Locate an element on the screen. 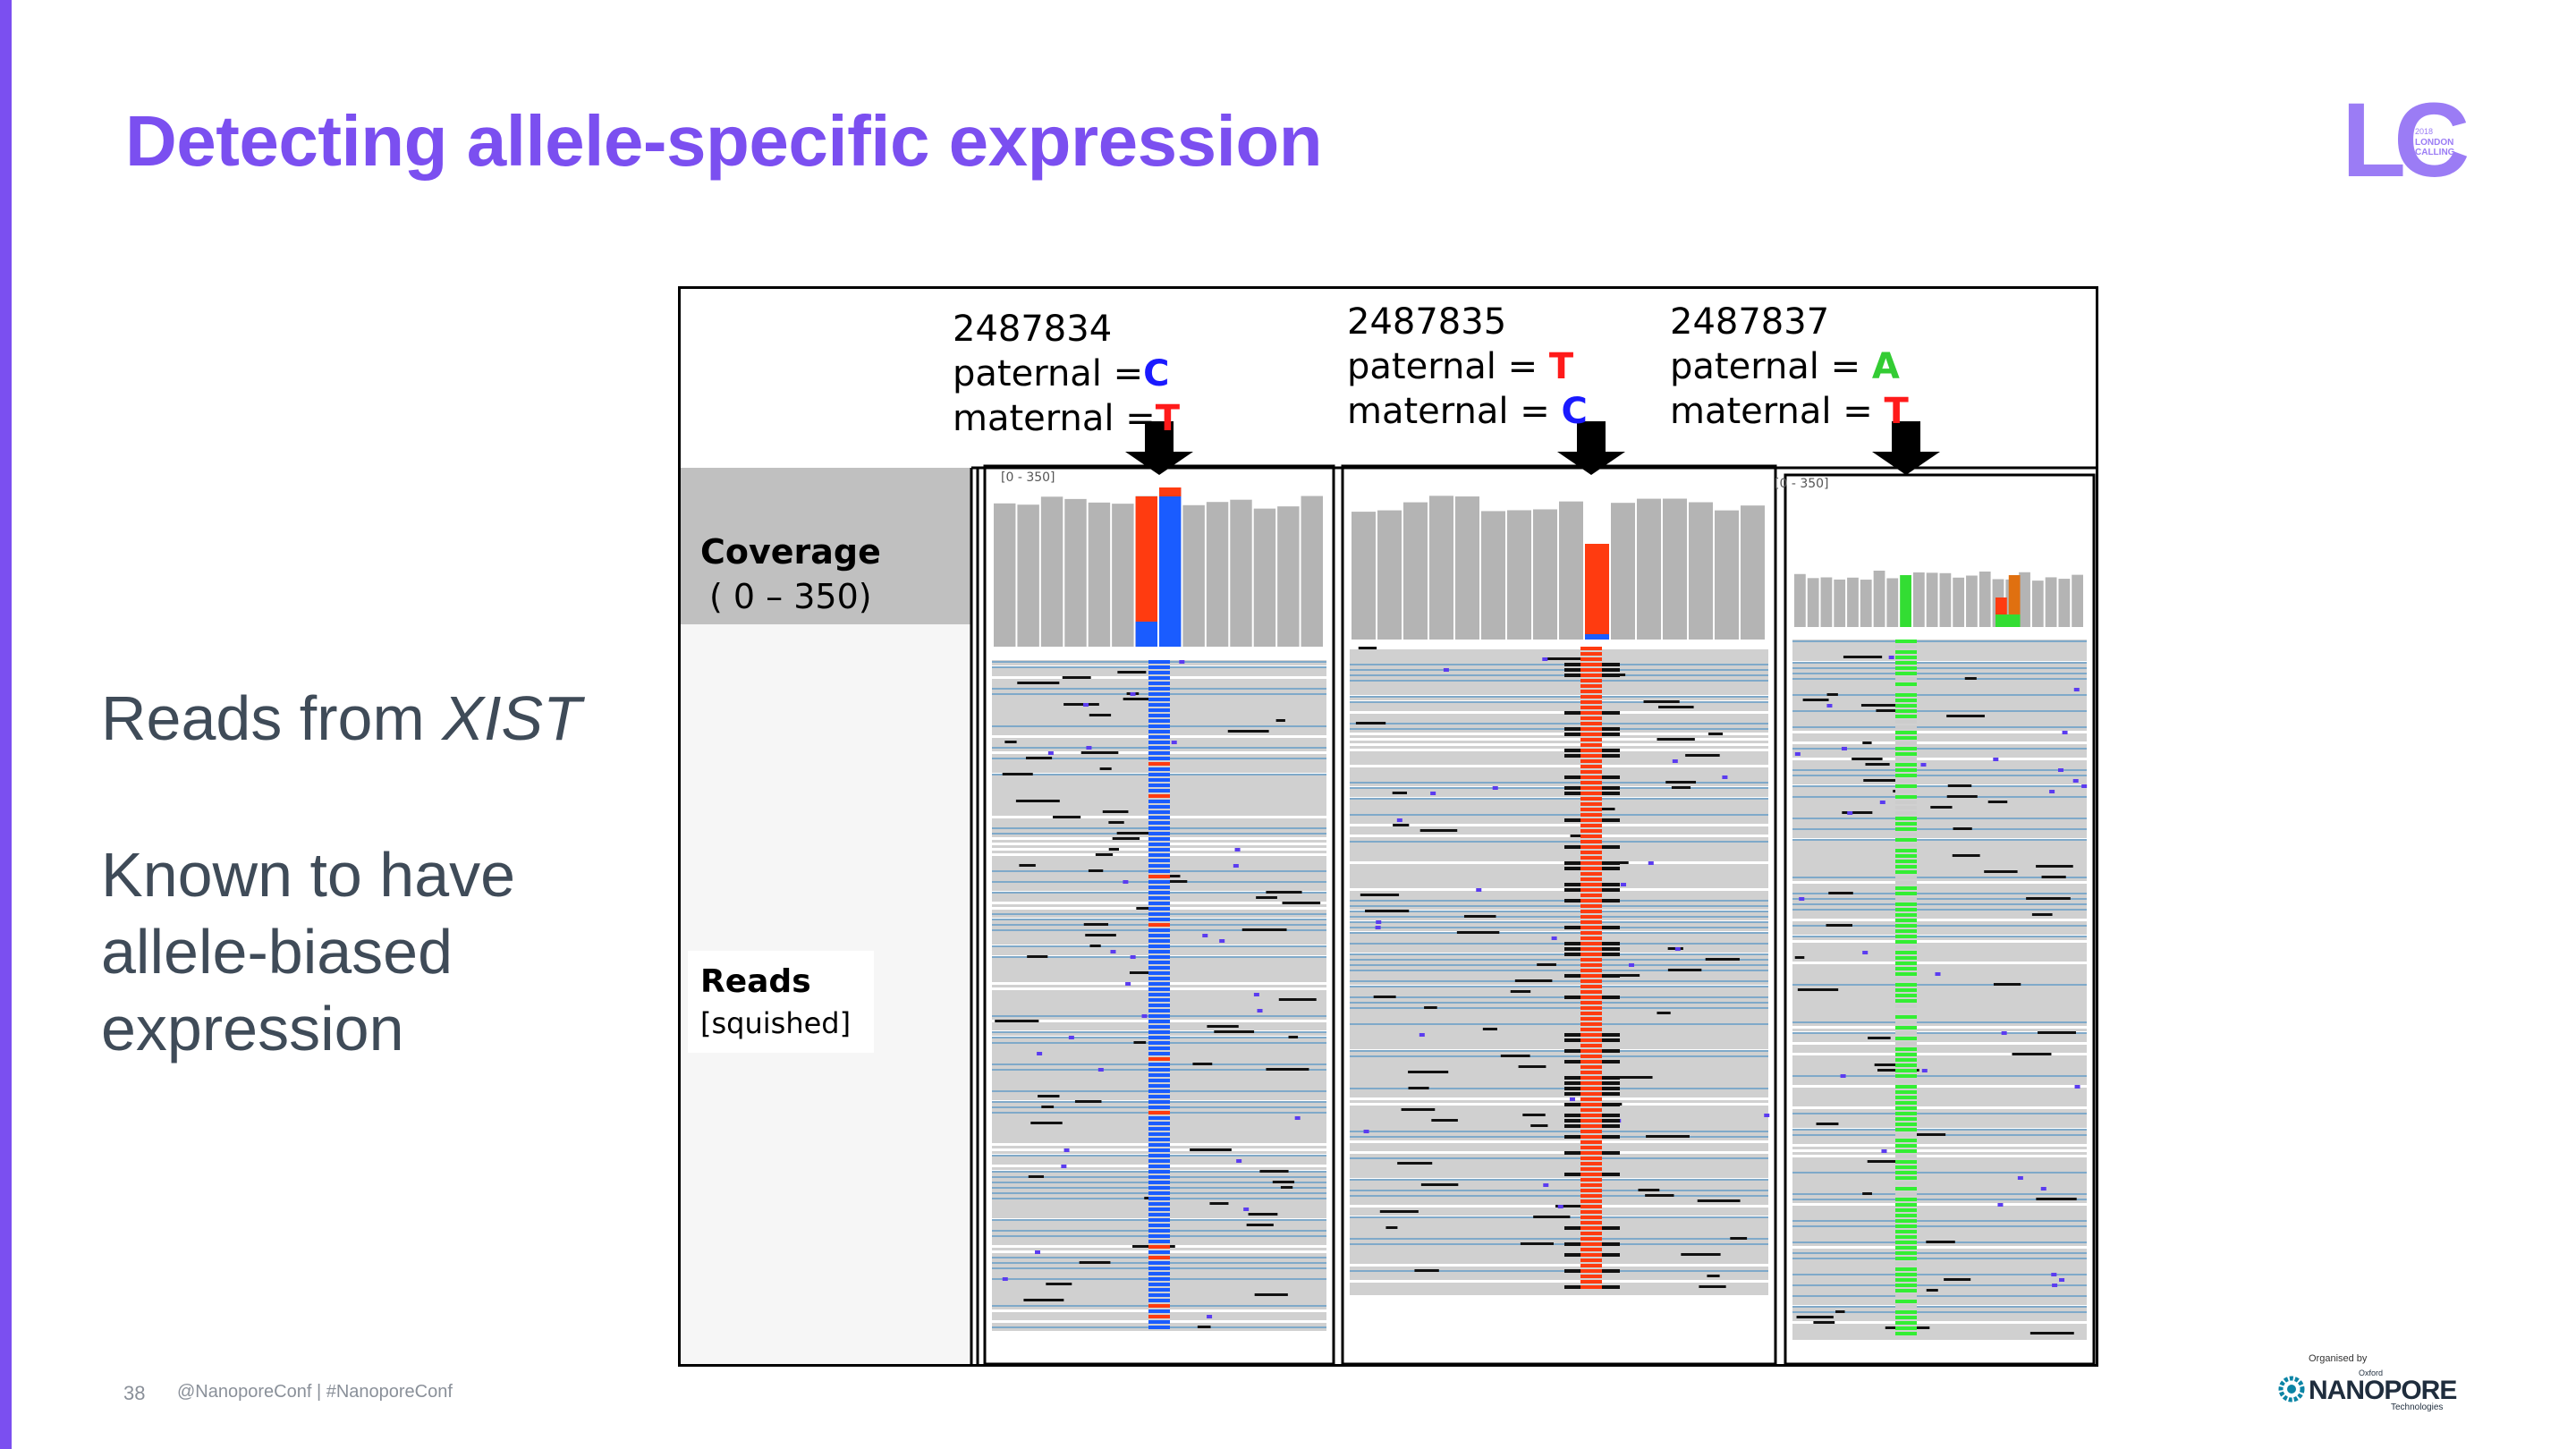  body-line-1: Reads from XIST is located at coordinates (341, 718).